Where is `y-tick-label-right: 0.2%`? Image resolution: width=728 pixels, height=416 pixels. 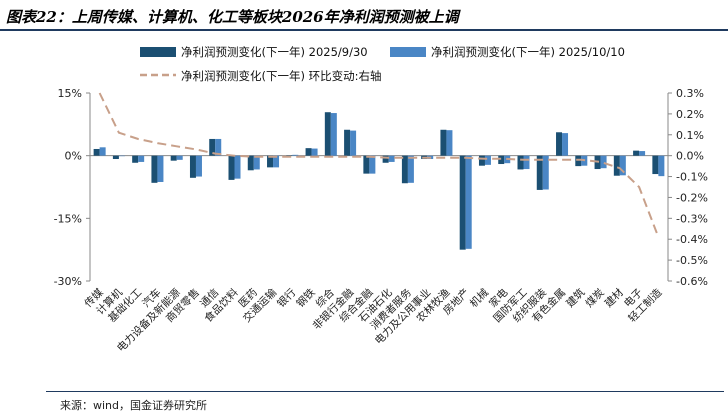
y-tick-label-right: 0.2% is located at coordinates (690, 114).